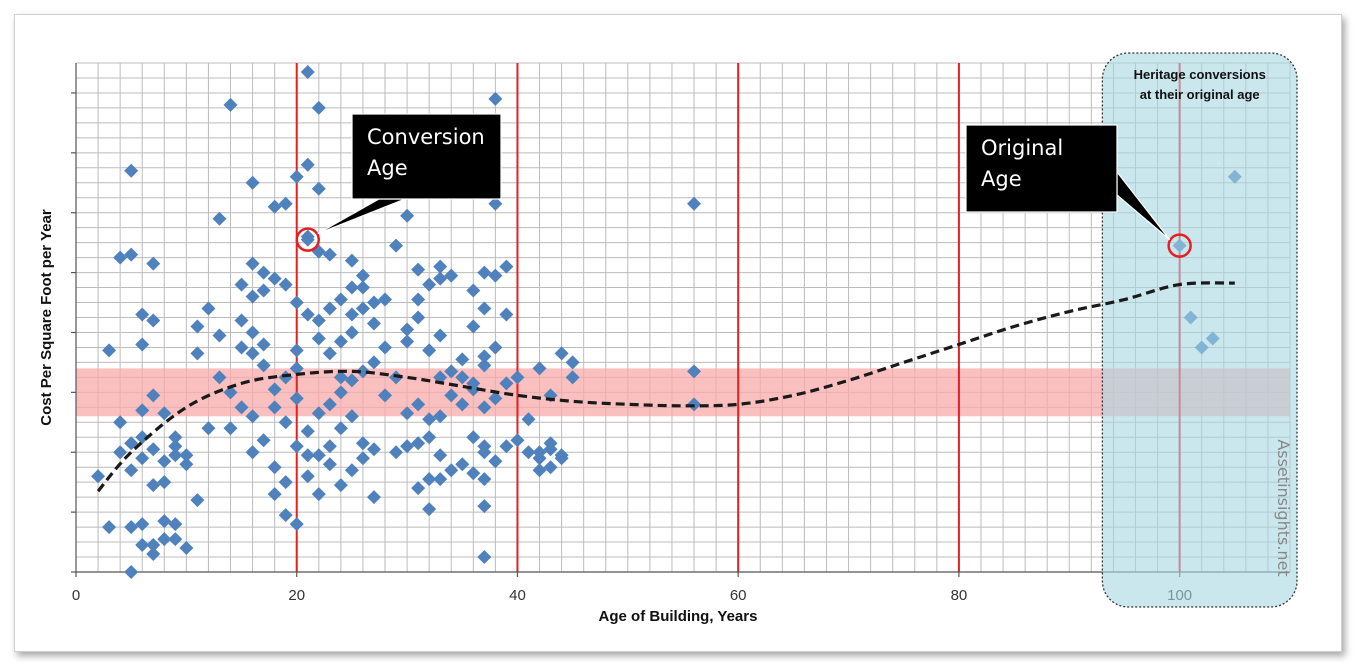 The image size is (1358, 667). I want to click on callout-layer: Conversion Age Original Age, so click(744, 177).